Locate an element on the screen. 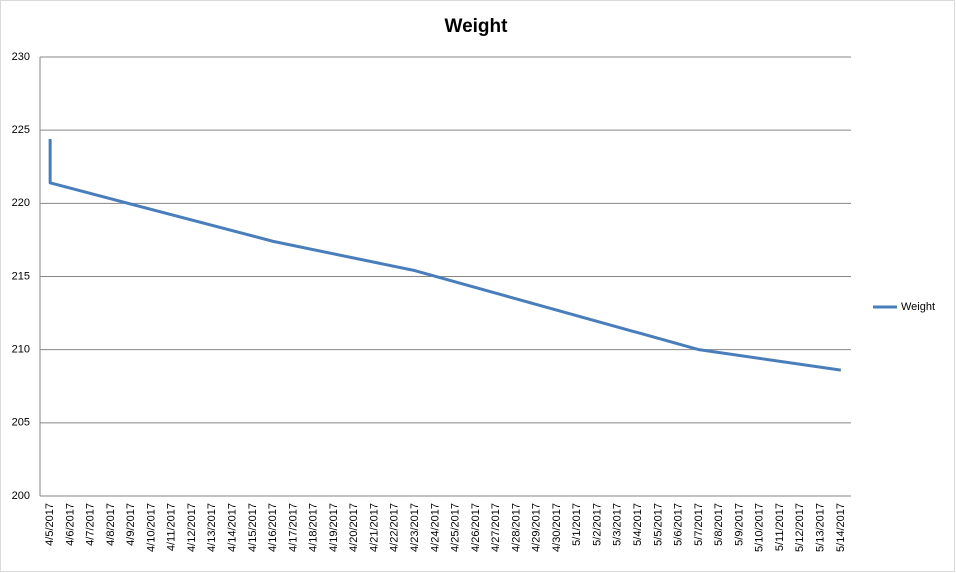 The image size is (956, 573). x-tick-label: 5/10/2017 is located at coordinates (760, 527).